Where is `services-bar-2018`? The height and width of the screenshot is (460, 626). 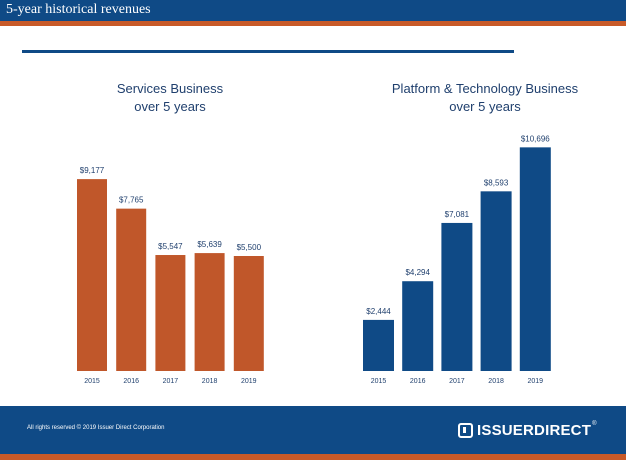 services-bar-2018 is located at coordinates (209, 312).